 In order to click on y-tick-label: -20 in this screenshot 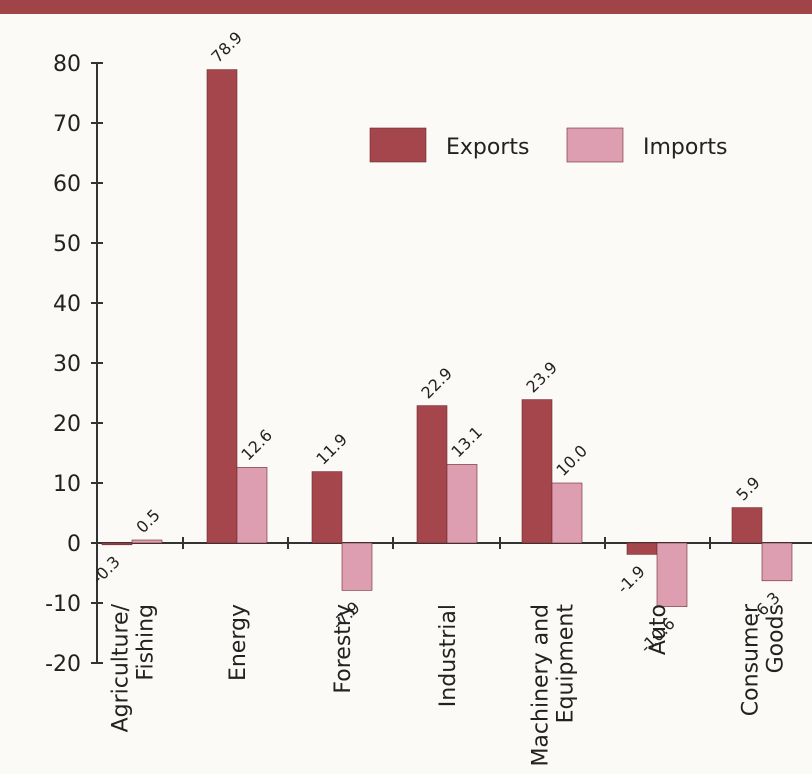, I will do `click(63, 664)`.